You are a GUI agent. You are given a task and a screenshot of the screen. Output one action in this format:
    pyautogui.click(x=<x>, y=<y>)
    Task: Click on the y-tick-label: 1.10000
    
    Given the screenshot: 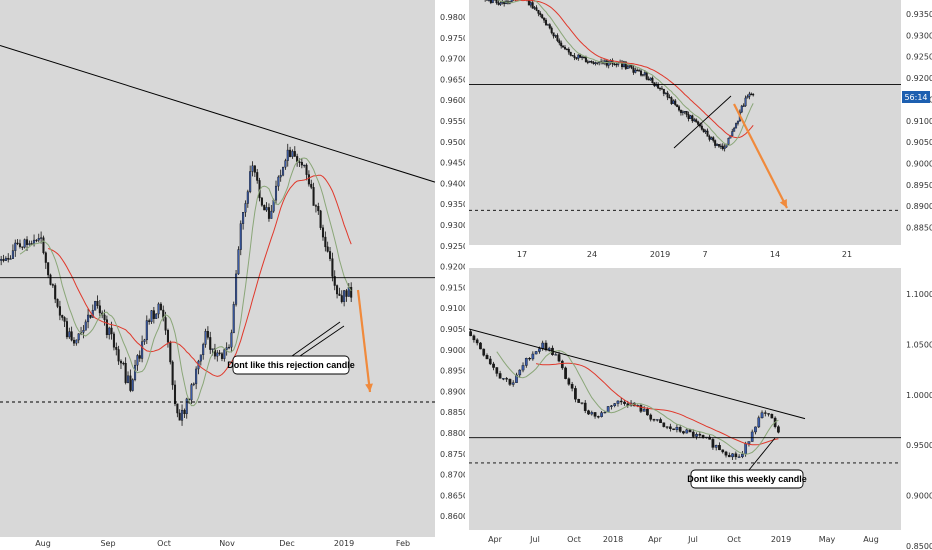 What is the action you would take?
    pyautogui.click(x=919, y=294)
    